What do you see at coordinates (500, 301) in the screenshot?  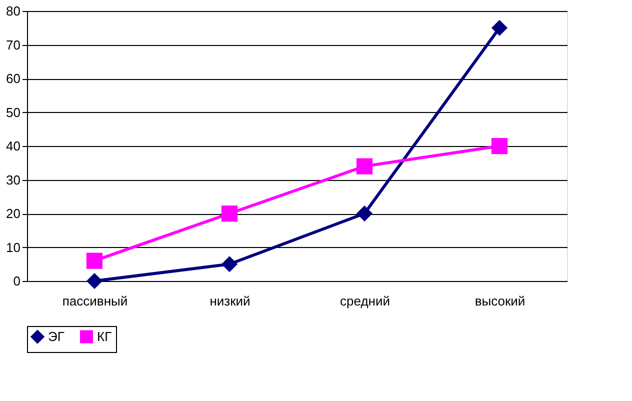 I see `x-tick-label: высокий` at bounding box center [500, 301].